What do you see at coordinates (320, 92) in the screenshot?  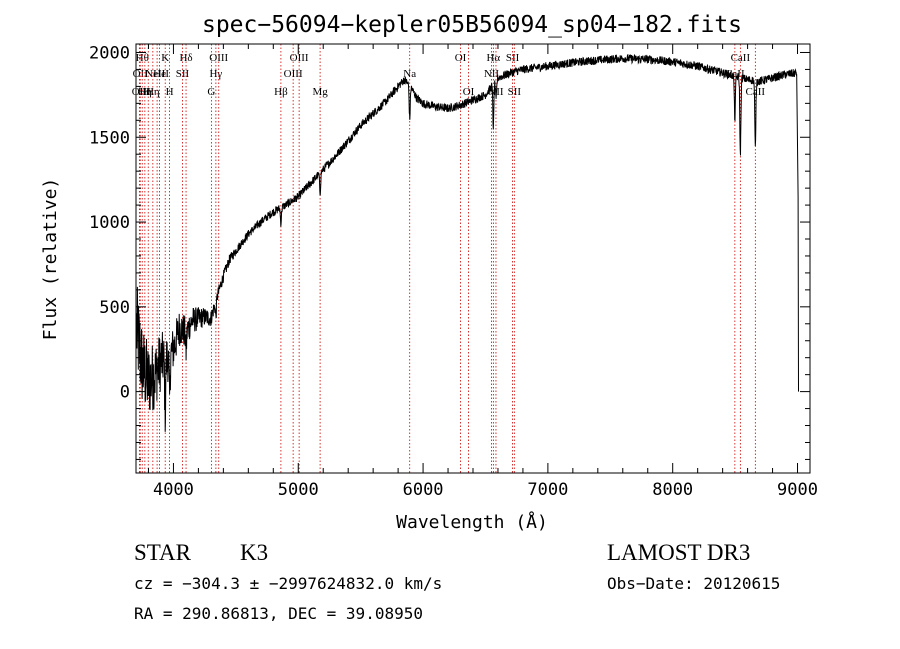 I see `line-marker-label: Mg` at bounding box center [320, 92].